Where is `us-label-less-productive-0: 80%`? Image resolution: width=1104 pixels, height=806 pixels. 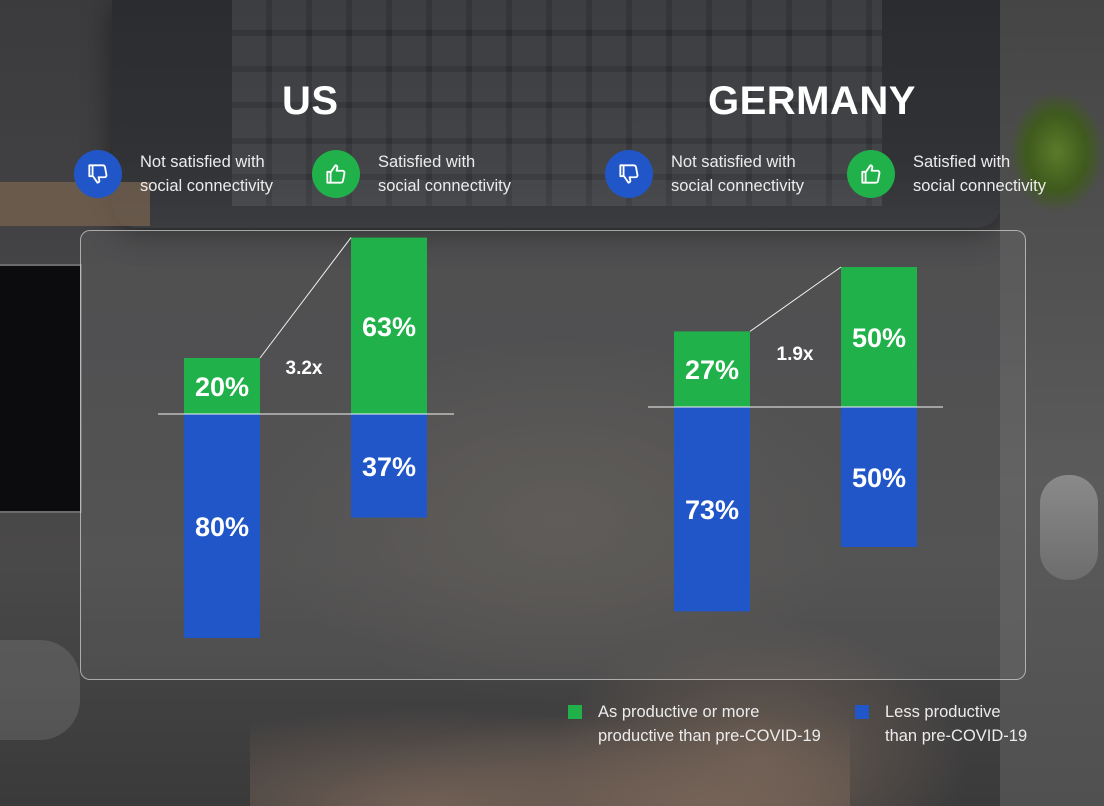
us-label-less-productive-0: 80% is located at coordinates (222, 527).